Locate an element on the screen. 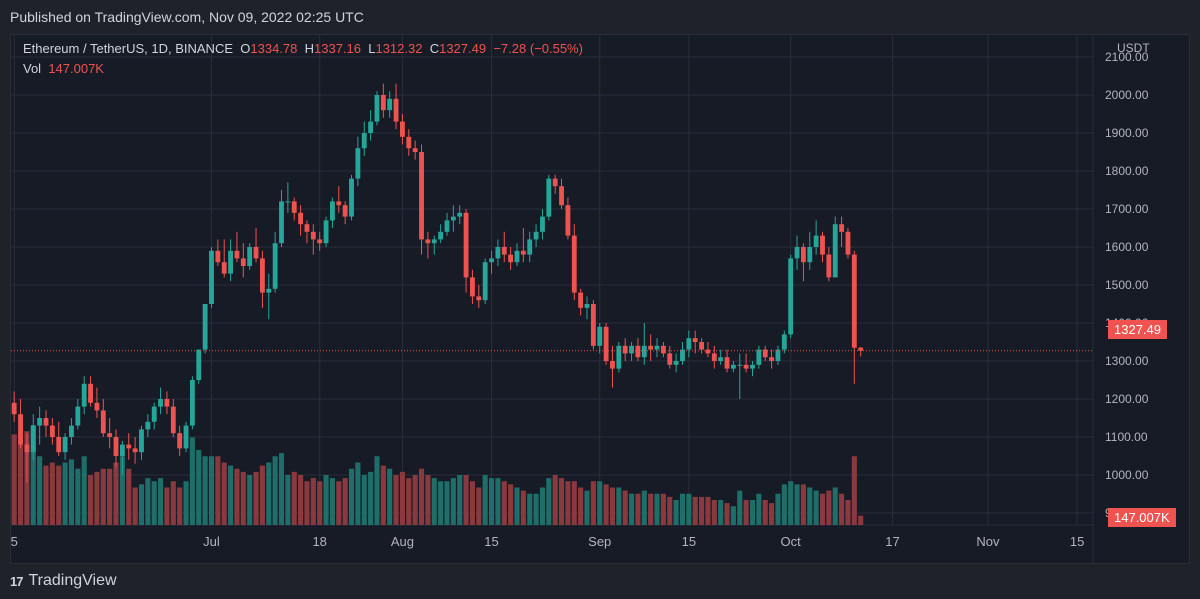  y-tick-label: 1600.00 is located at coordinates (1127, 247).